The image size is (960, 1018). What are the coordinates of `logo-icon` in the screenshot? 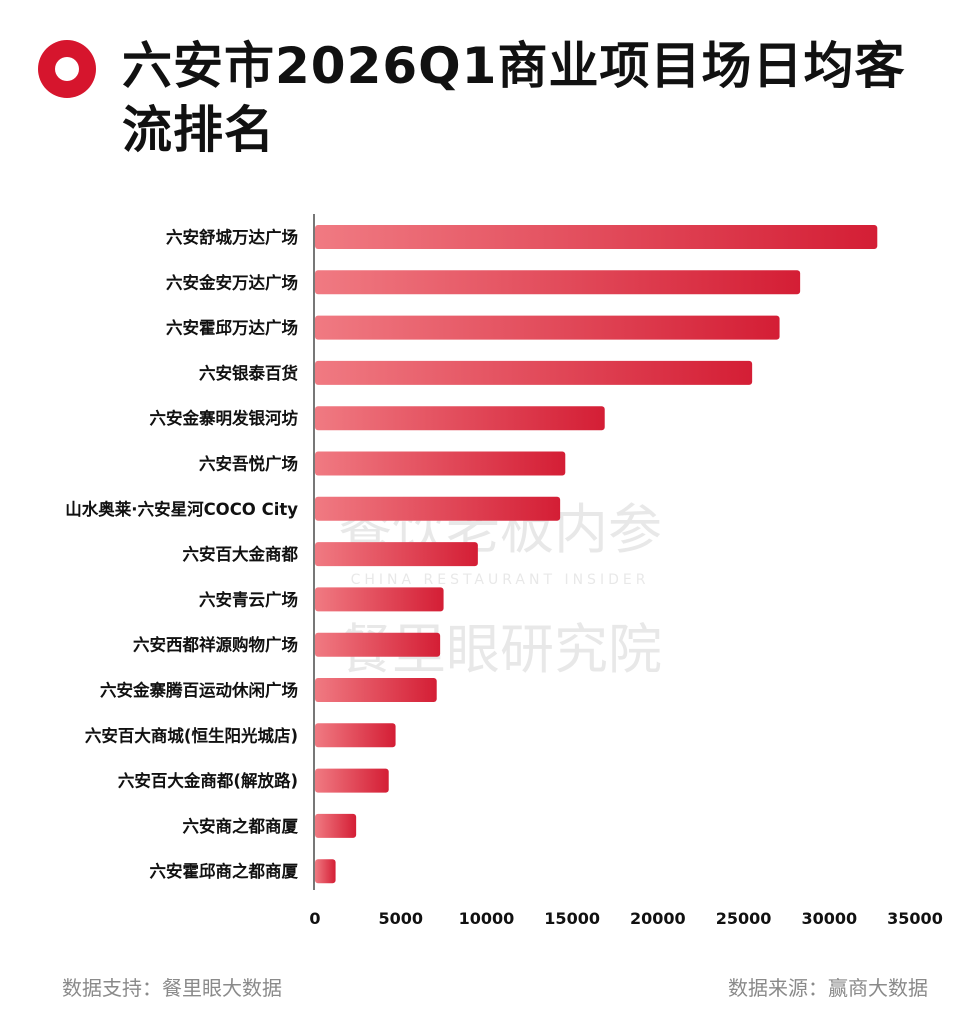 It's located at (67, 69).